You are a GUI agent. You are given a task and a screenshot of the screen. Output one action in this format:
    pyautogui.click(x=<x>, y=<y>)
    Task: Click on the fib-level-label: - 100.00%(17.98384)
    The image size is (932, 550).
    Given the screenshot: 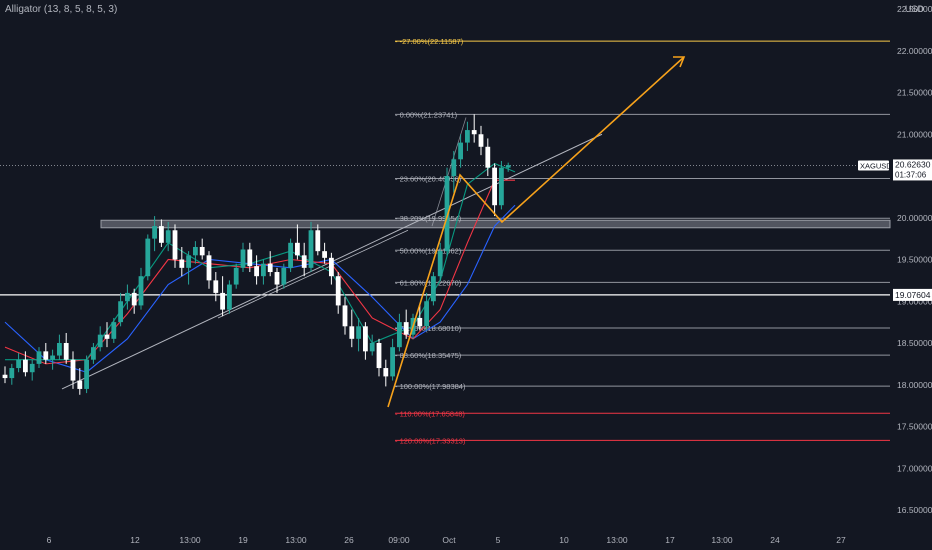 What is the action you would take?
    pyautogui.click(x=430, y=386)
    